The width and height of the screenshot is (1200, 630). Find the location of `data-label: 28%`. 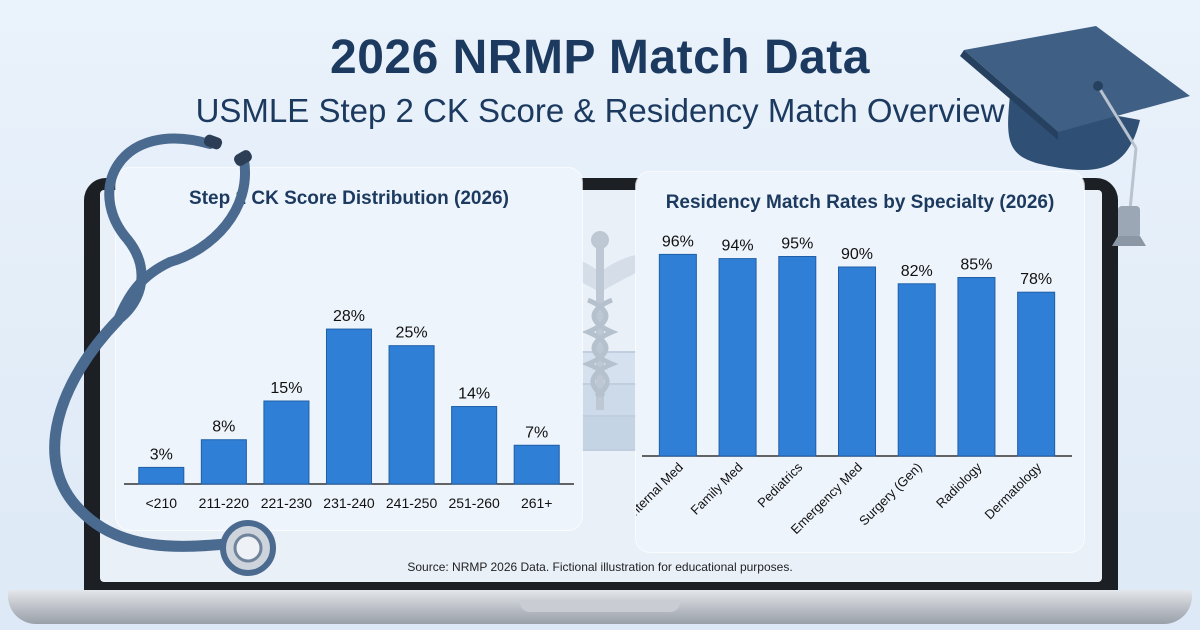

data-label: 28% is located at coordinates (349, 316).